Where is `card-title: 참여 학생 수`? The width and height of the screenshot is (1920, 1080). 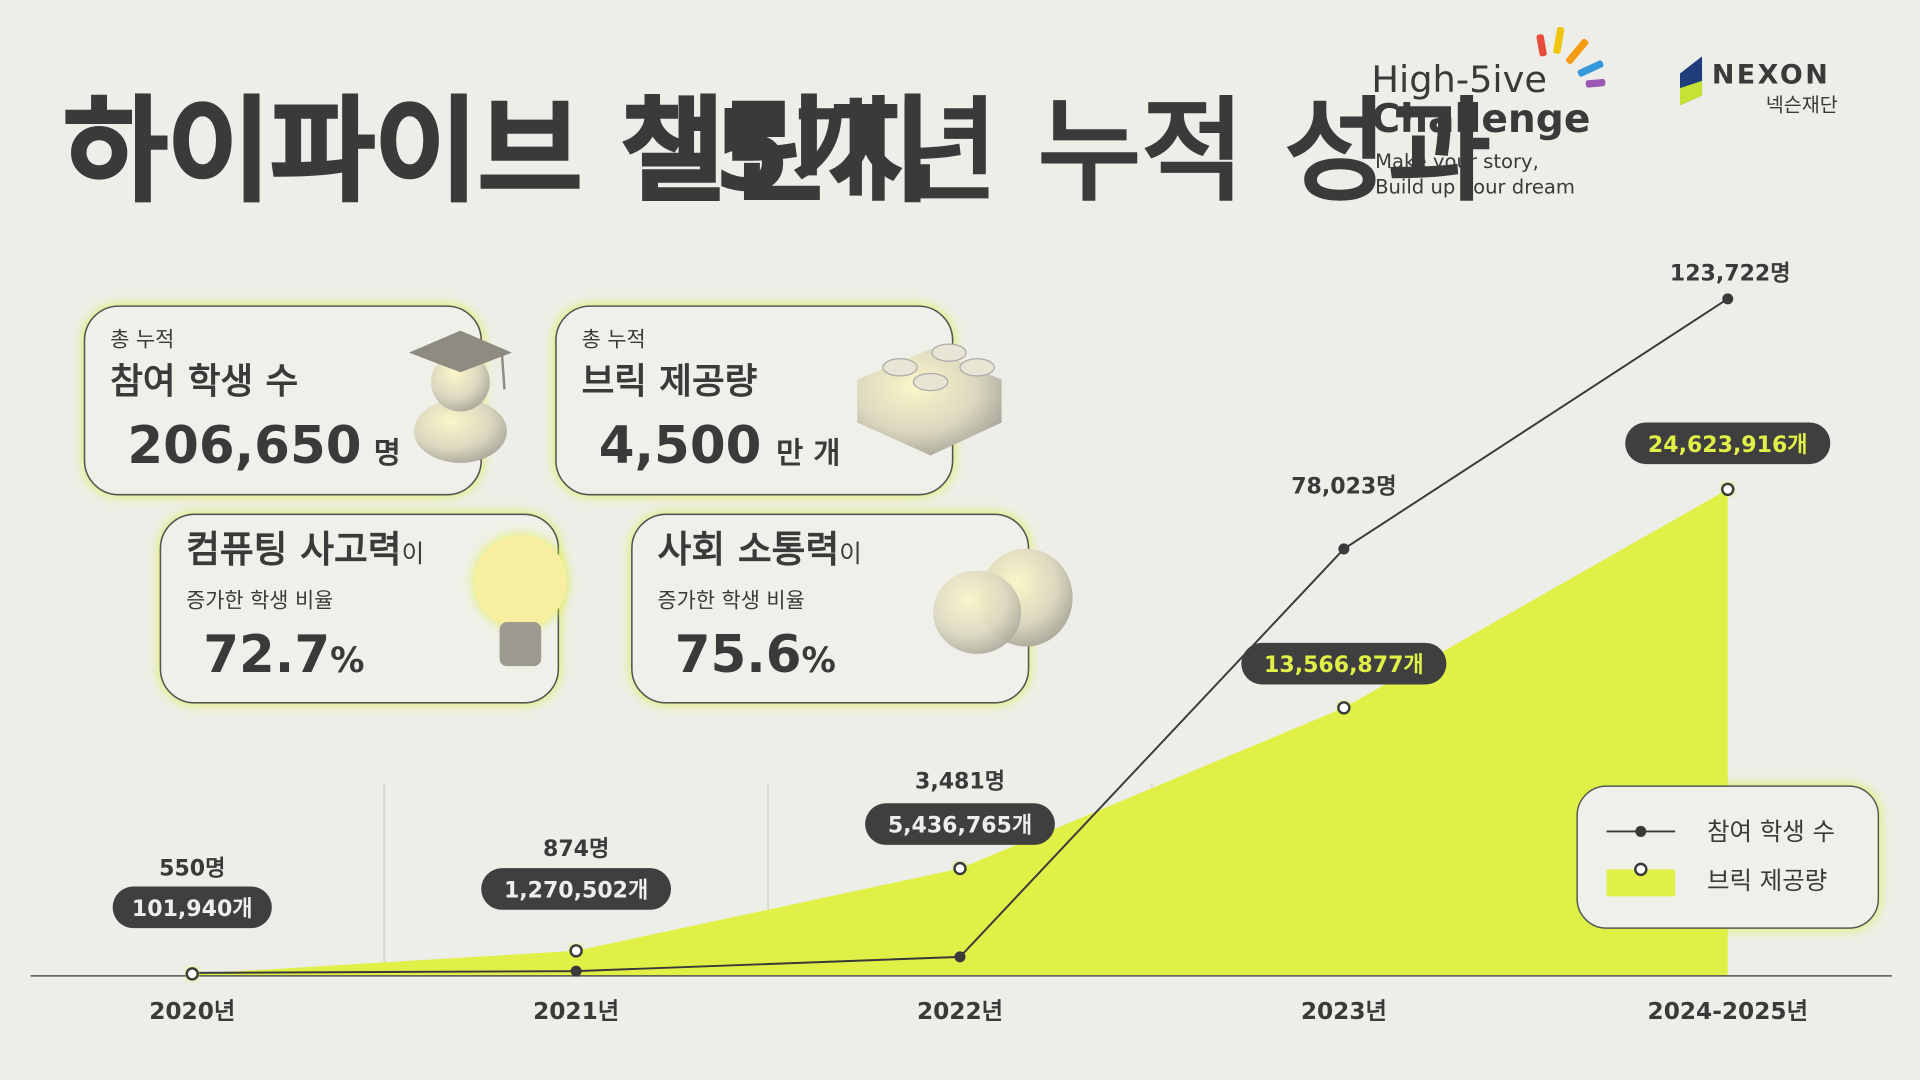 card-title: 참여 학생 수 is located at coordinates (204, 381).